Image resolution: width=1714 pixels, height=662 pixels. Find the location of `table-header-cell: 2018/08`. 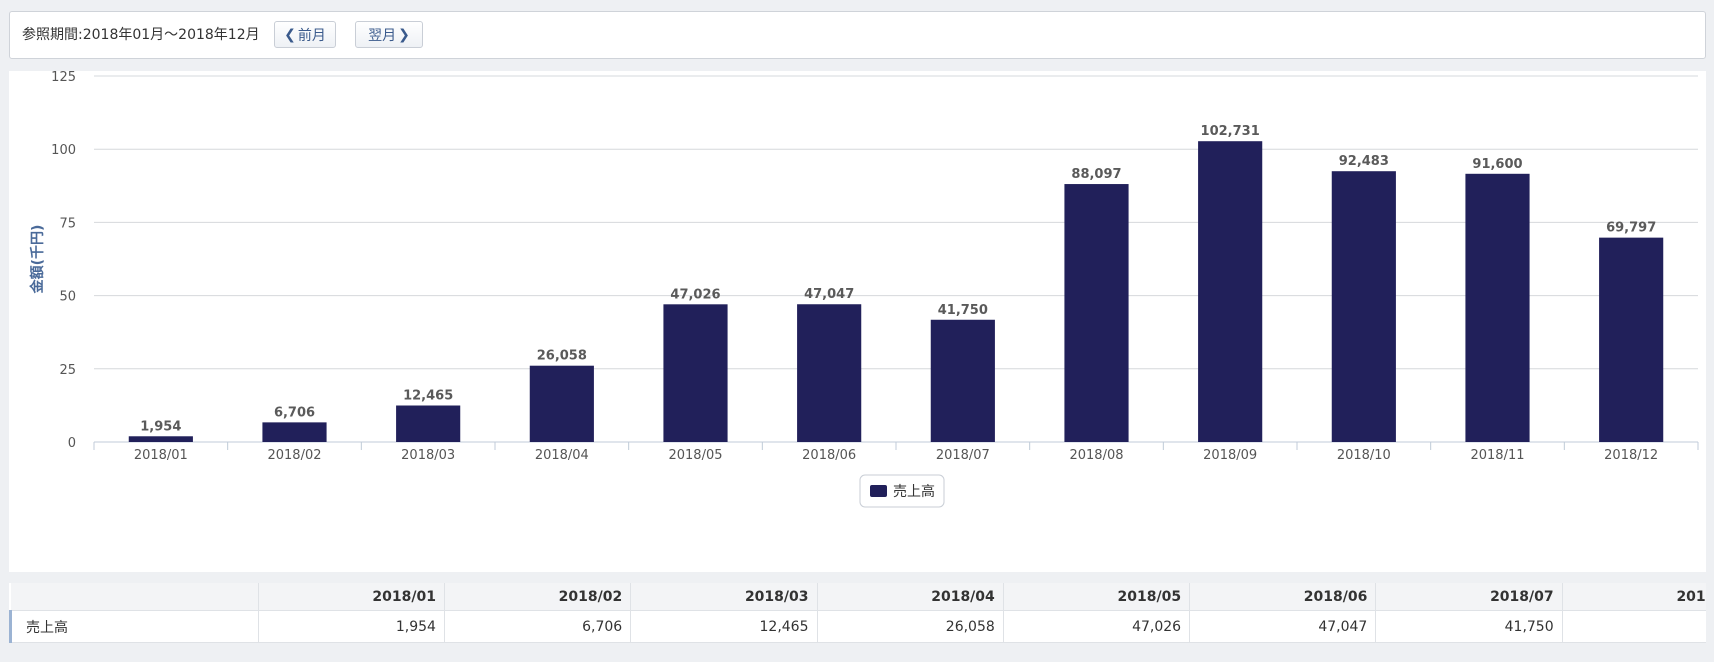

table-header-cell: 2018/08 is located at coordinates (1634, 597).